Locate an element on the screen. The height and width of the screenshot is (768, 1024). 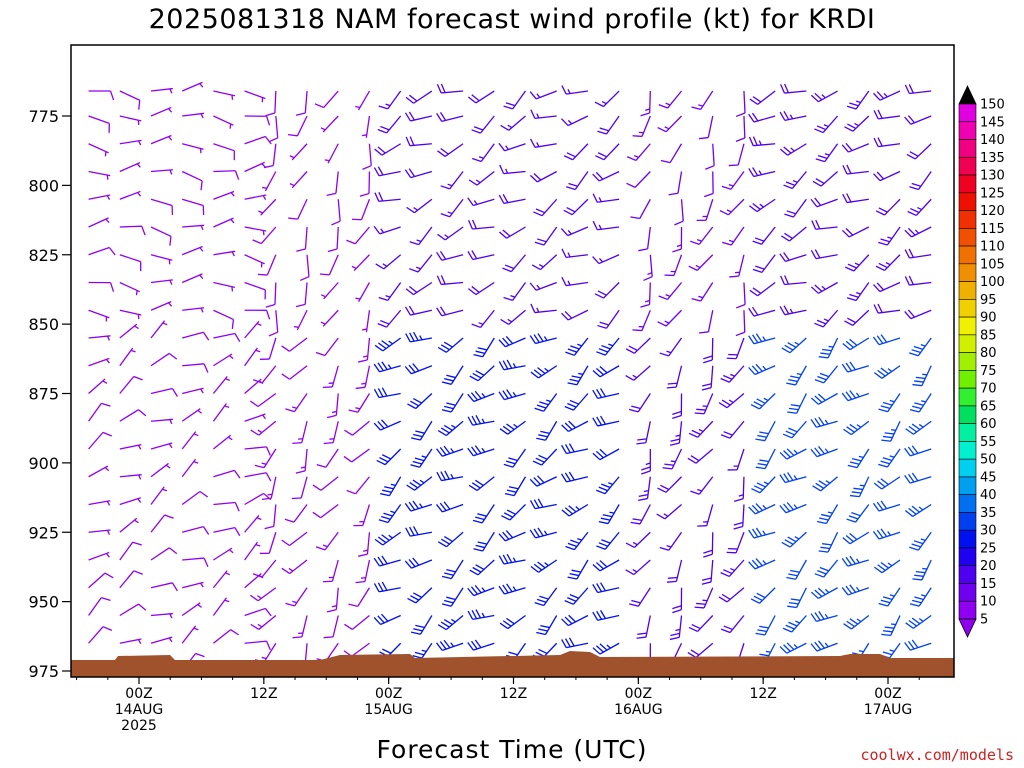
colorbar-label: 130 is located at coordinates (992, 176).